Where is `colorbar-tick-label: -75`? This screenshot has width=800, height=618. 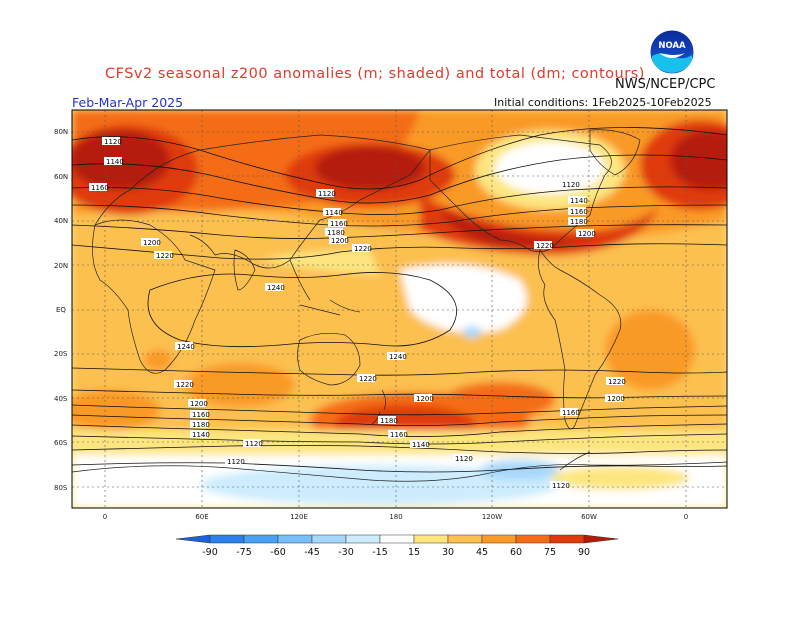
colorbar-tick-label: -75 is located at coordinates (244, 552).